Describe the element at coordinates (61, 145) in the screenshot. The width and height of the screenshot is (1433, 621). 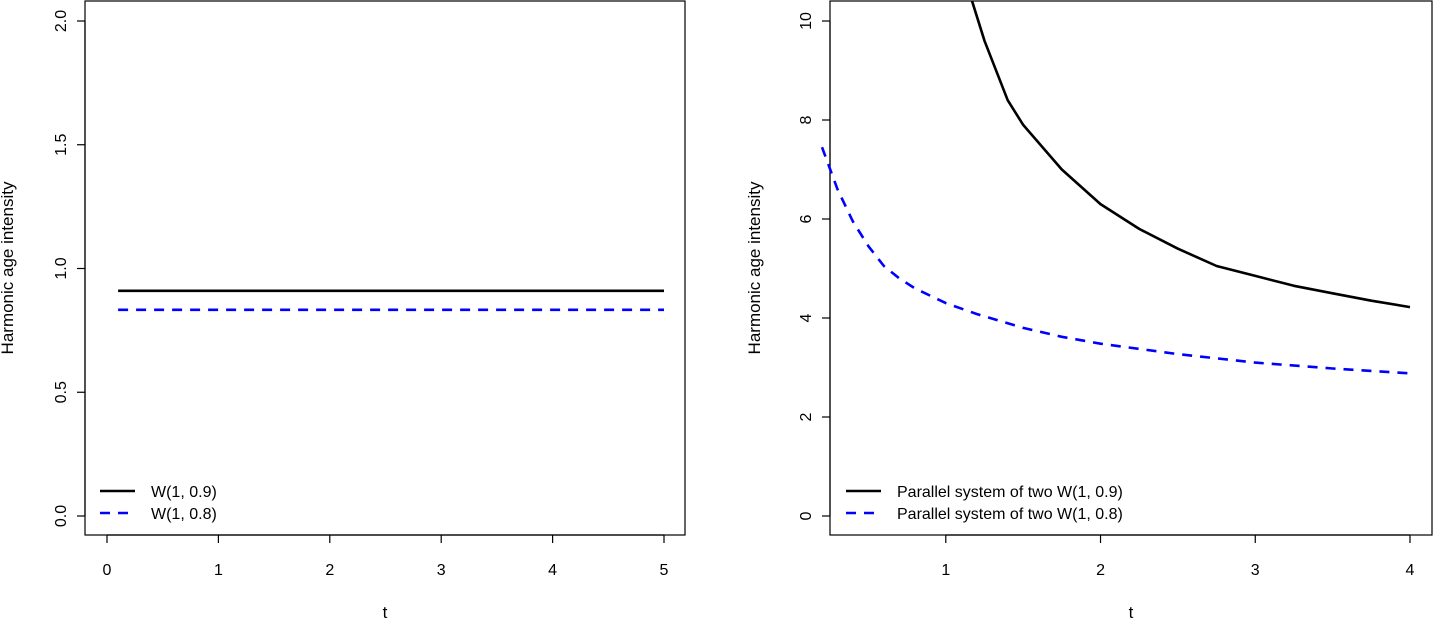
I see `y-tick-label: 1.5` at that location.